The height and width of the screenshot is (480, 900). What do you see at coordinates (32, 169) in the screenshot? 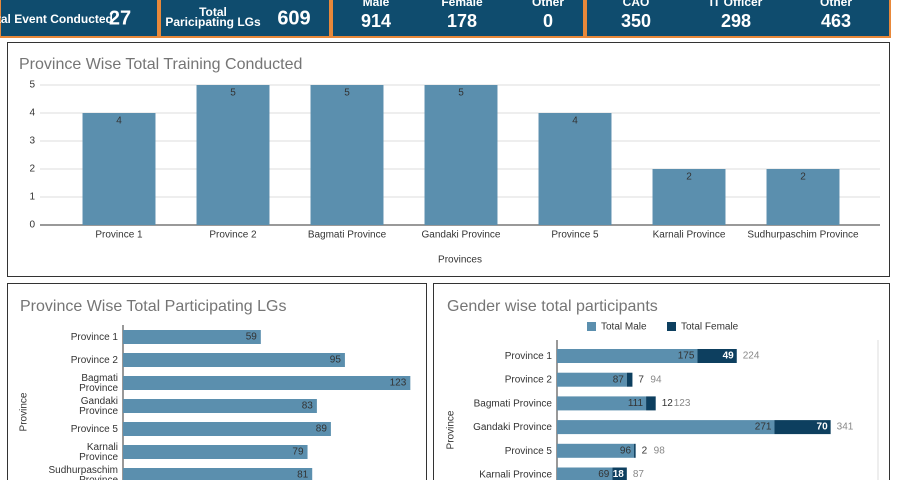
I see `y-tick-label: 2` at bounding box center [32, 169].